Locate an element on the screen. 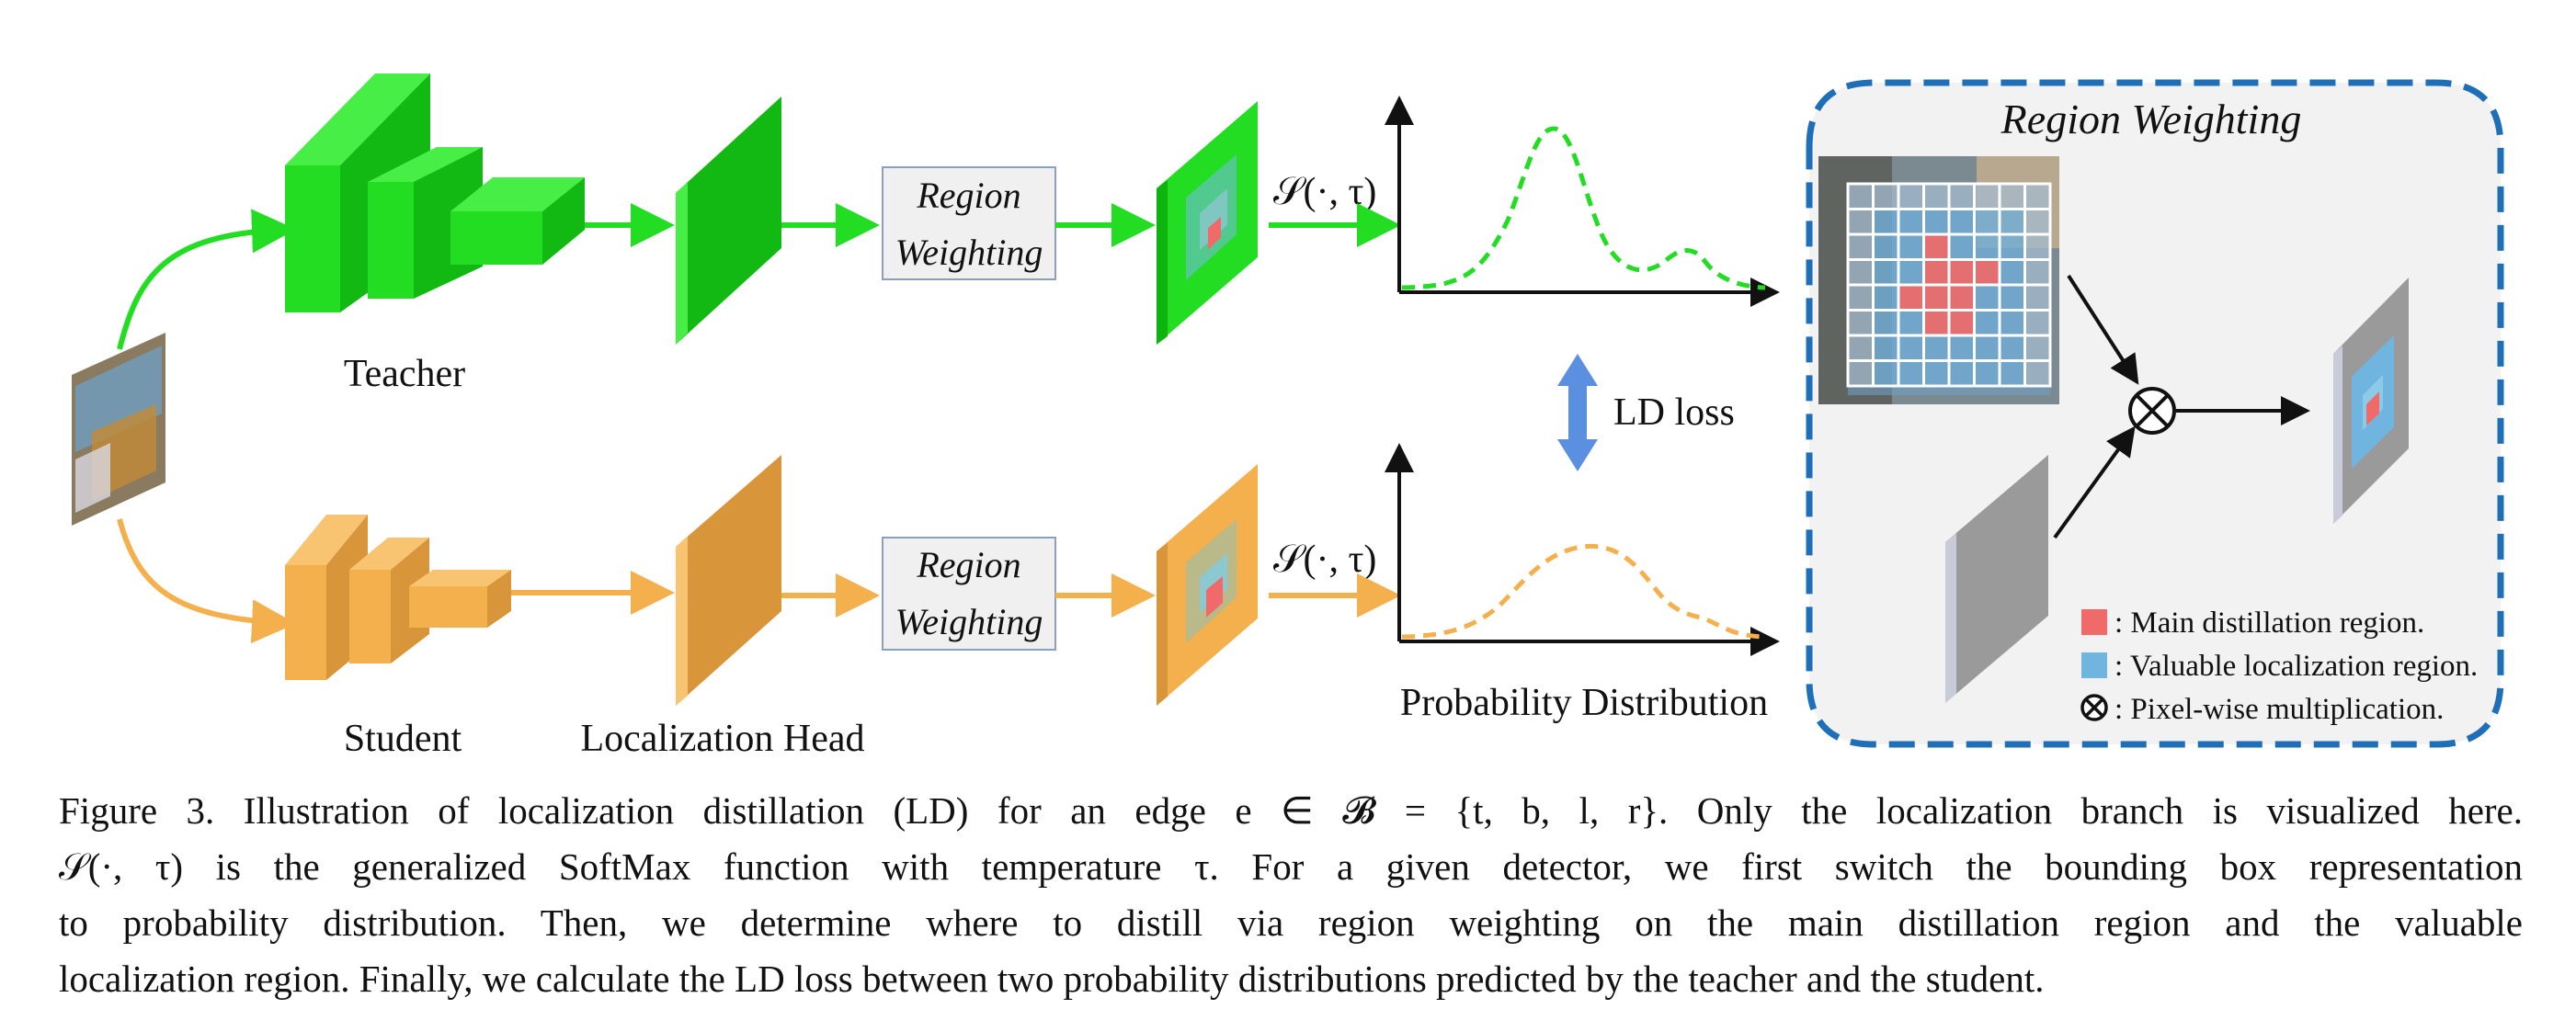  legend-valuable-text: : Valuable localization region. is located at coordinates (2296, 666).